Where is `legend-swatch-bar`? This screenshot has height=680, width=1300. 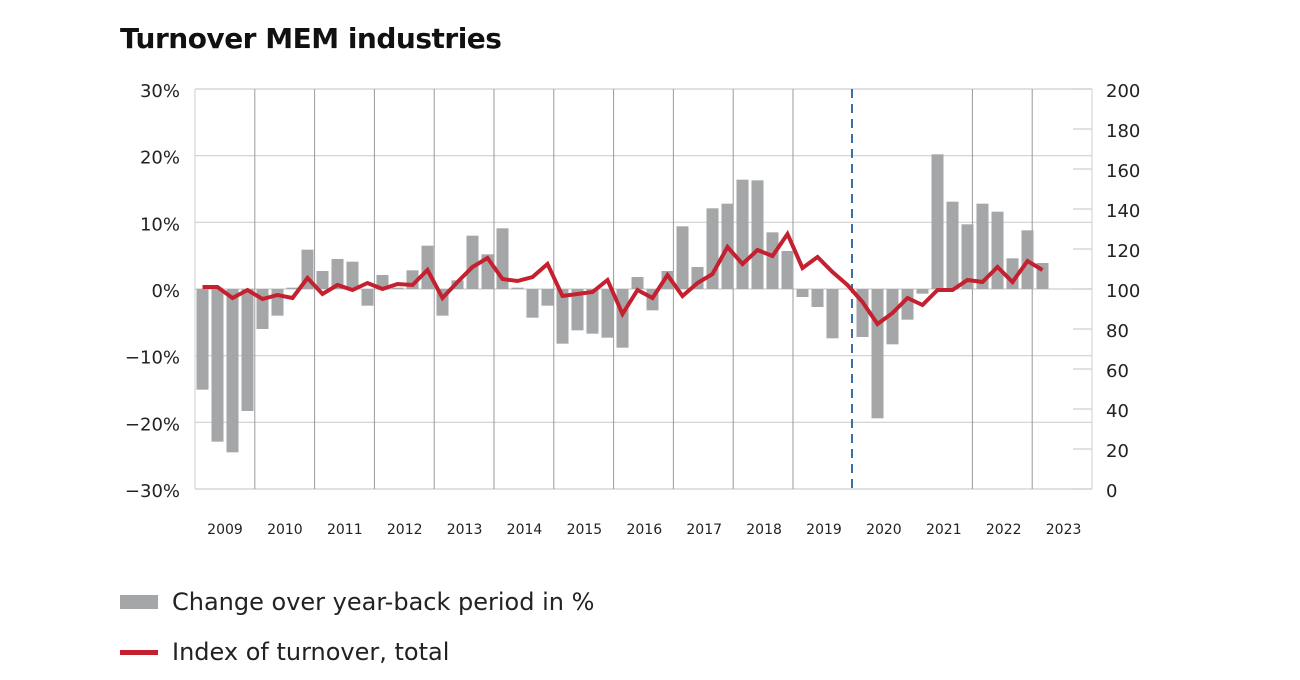 legend-swatch-bar is located at coordinates (139, 602).